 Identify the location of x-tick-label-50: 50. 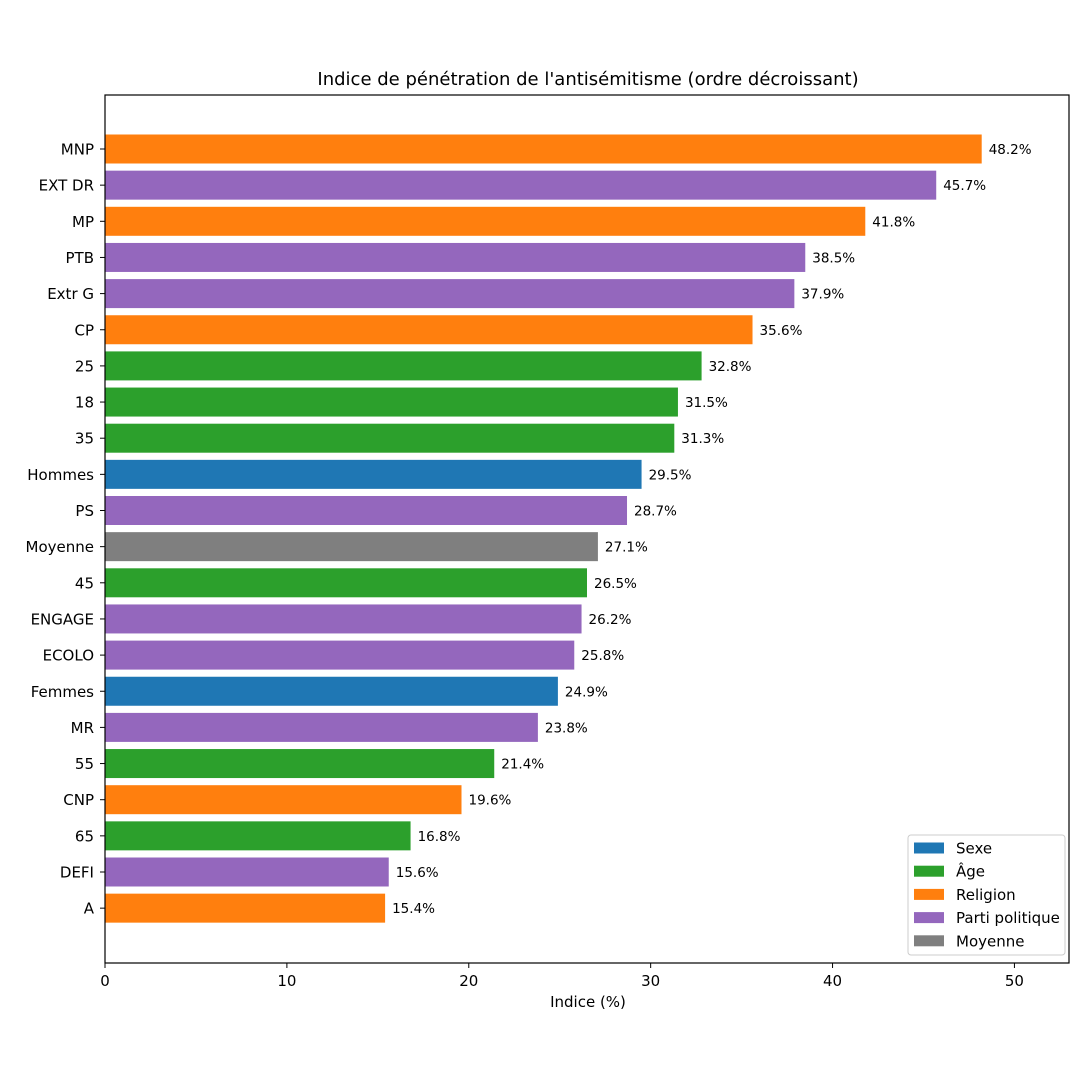
(1014, 981).